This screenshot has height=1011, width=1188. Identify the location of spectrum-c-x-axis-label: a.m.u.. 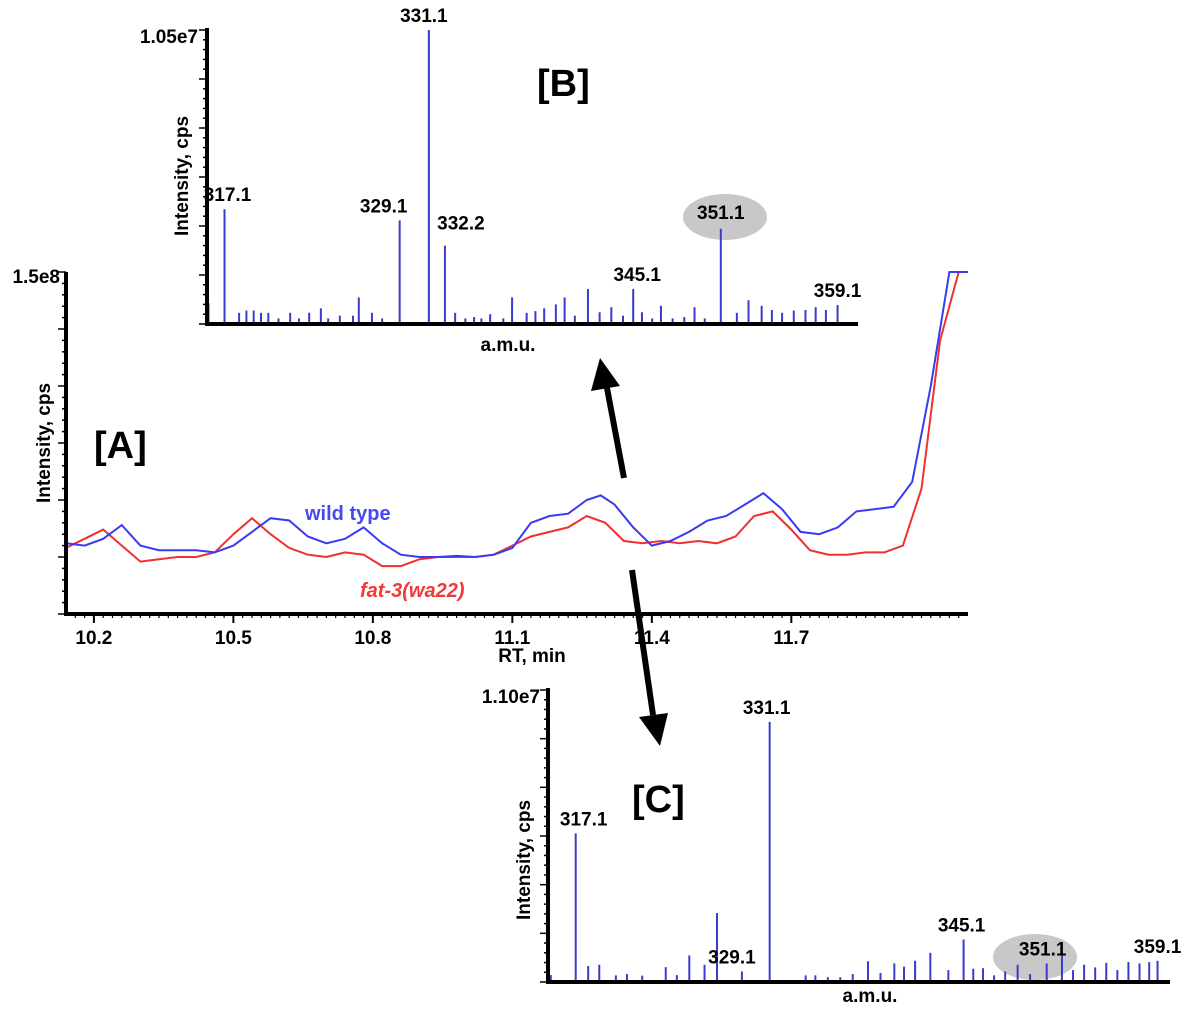
(870, 996).